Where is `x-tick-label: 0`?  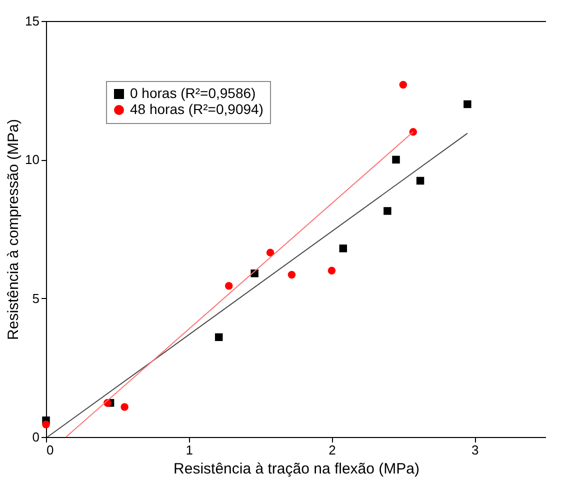 x-tick-label: 0 is located at coordinates (50, 450).